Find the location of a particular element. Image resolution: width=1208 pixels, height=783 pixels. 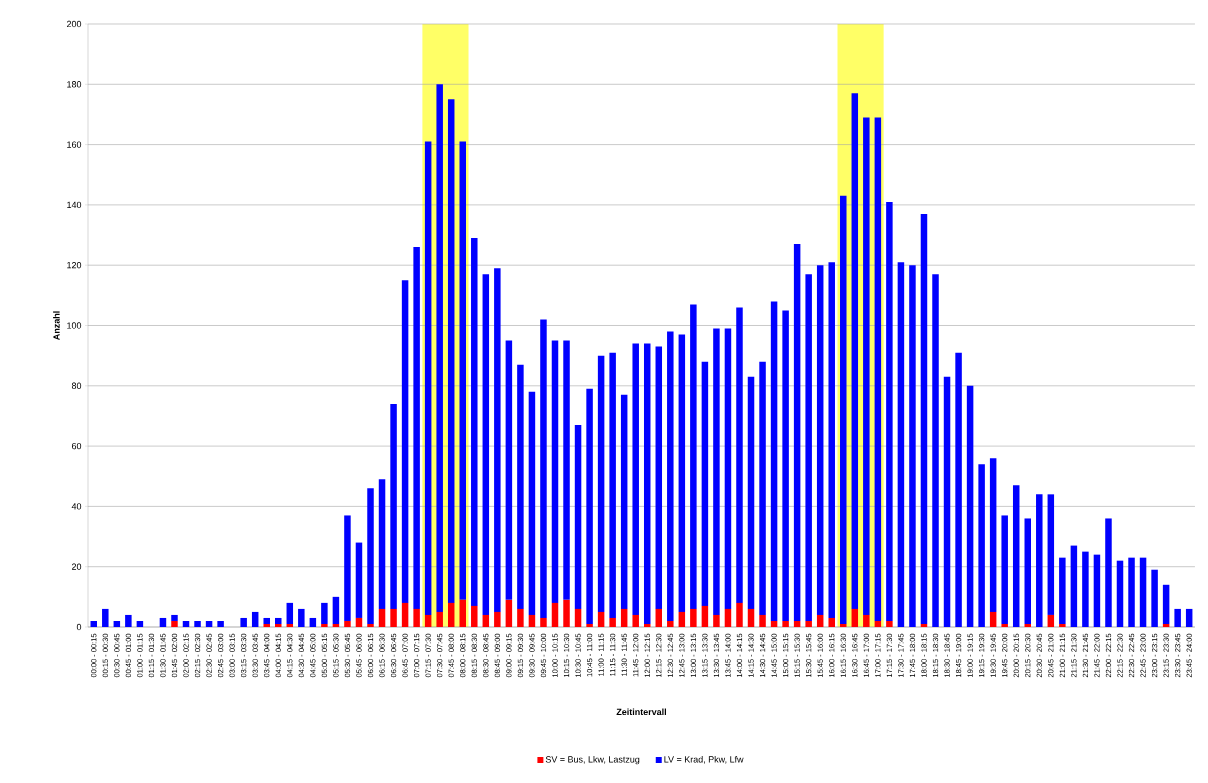

y-tick-label: 140 is located at coordinates (74, 205).